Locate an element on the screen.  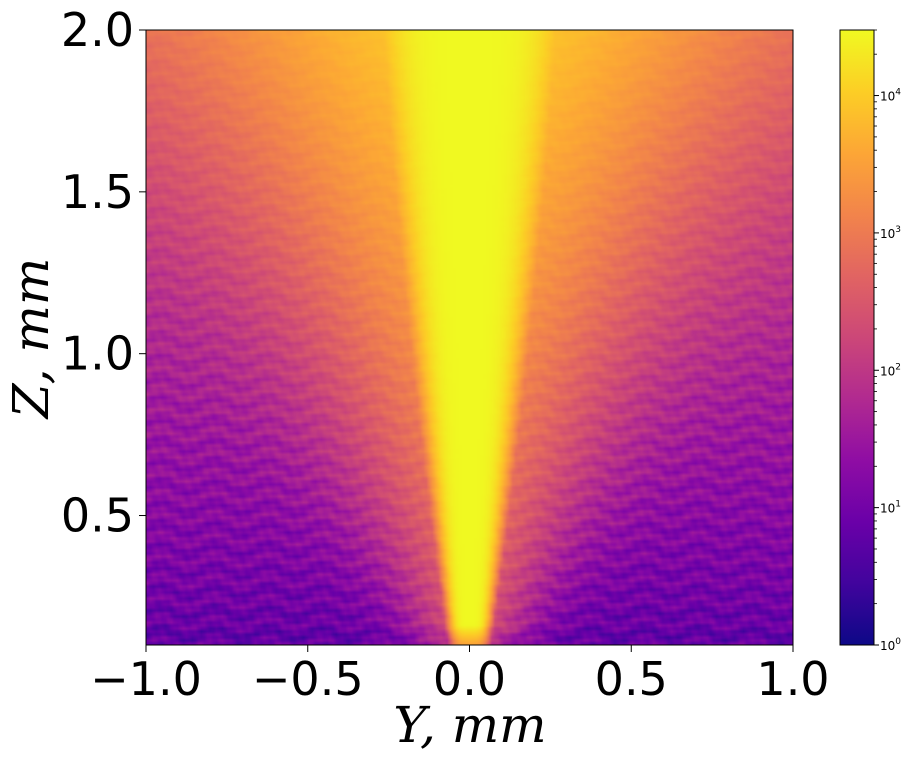
colorbar-gradient is located at coordinates (857, 337).